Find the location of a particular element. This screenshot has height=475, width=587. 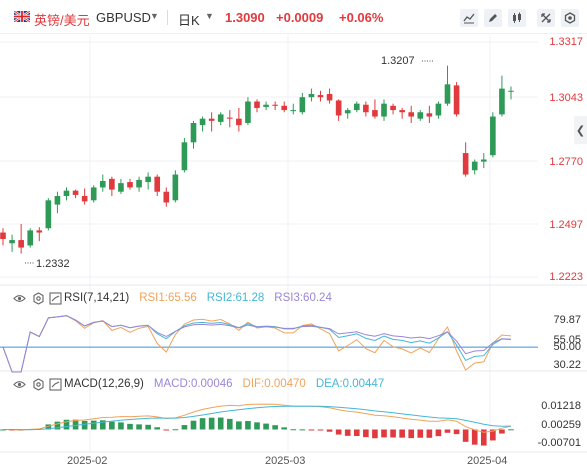

low-price-label: 1.2332 is located at coordinates (53, 264).